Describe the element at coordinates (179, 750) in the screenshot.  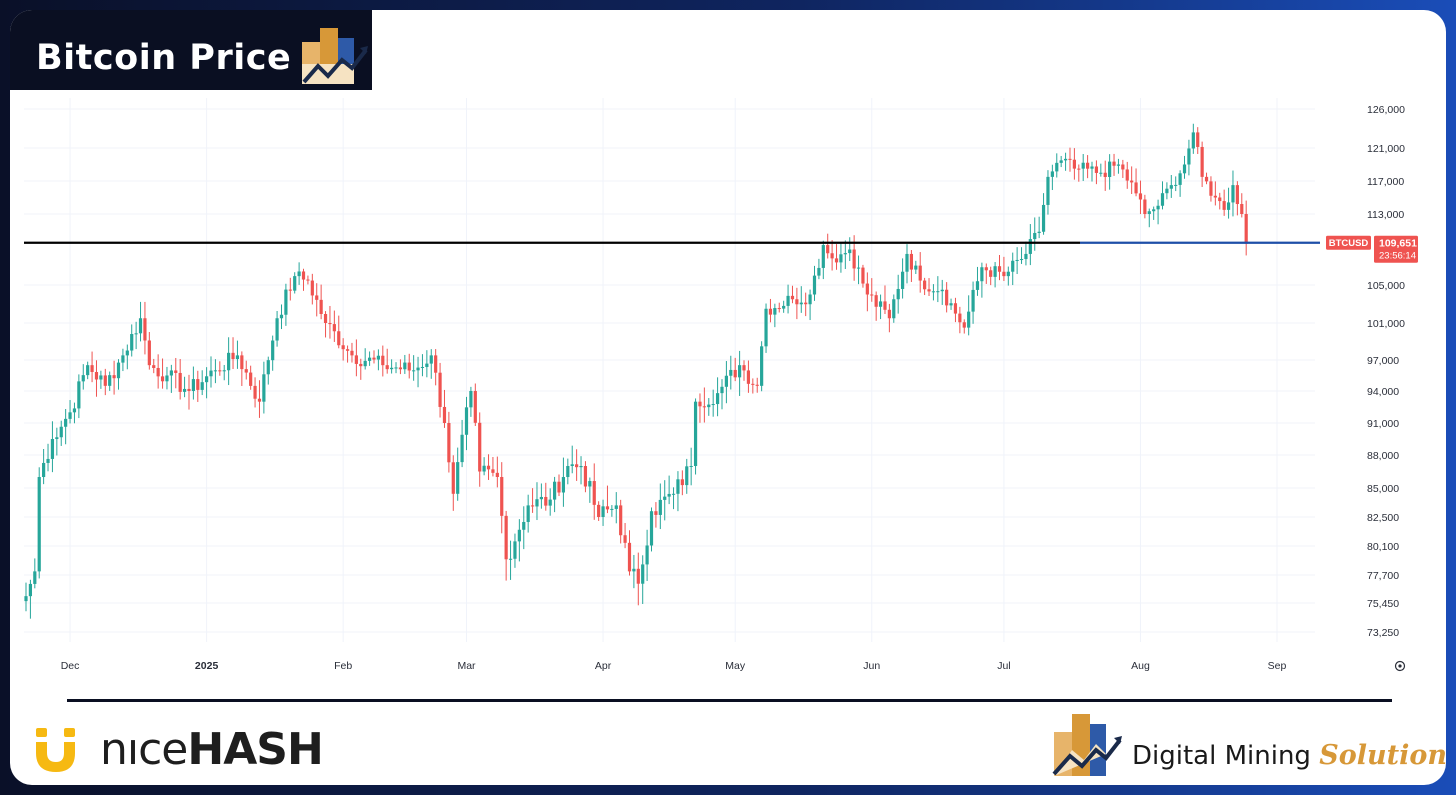
I see `nicehash-logo: nıceHASH` at that location.